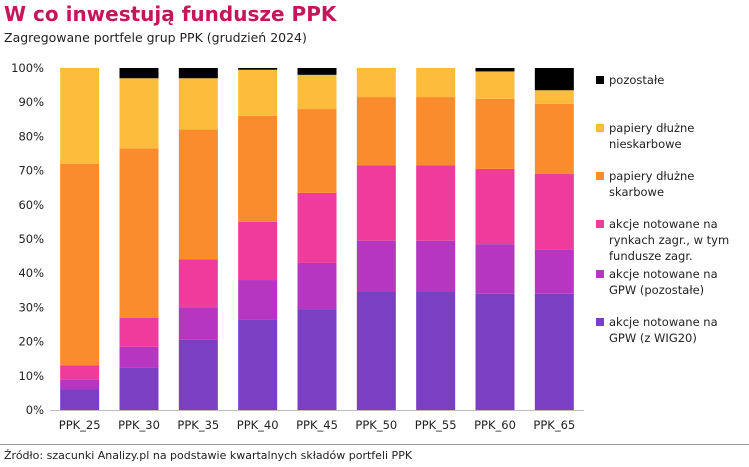 The image size is (749, 467). What do you see at coordinates (31, 136) in the screenshot?
I see `y-tick-label: 80%` at bounding box center [31, 136].